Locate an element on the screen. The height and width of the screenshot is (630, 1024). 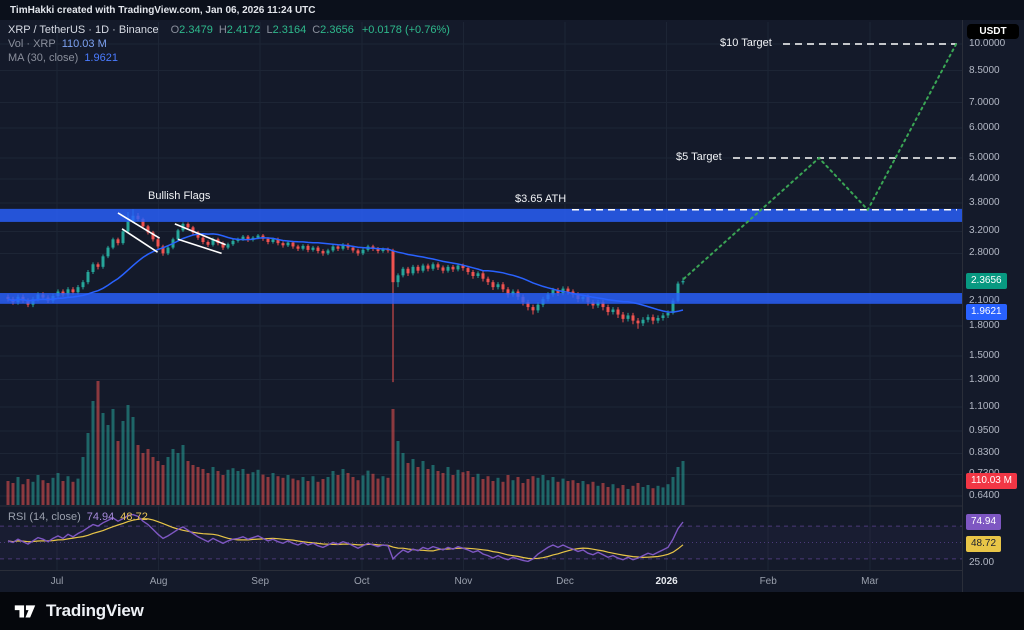
time-tick: Oct is located at coordinates (362, 581).